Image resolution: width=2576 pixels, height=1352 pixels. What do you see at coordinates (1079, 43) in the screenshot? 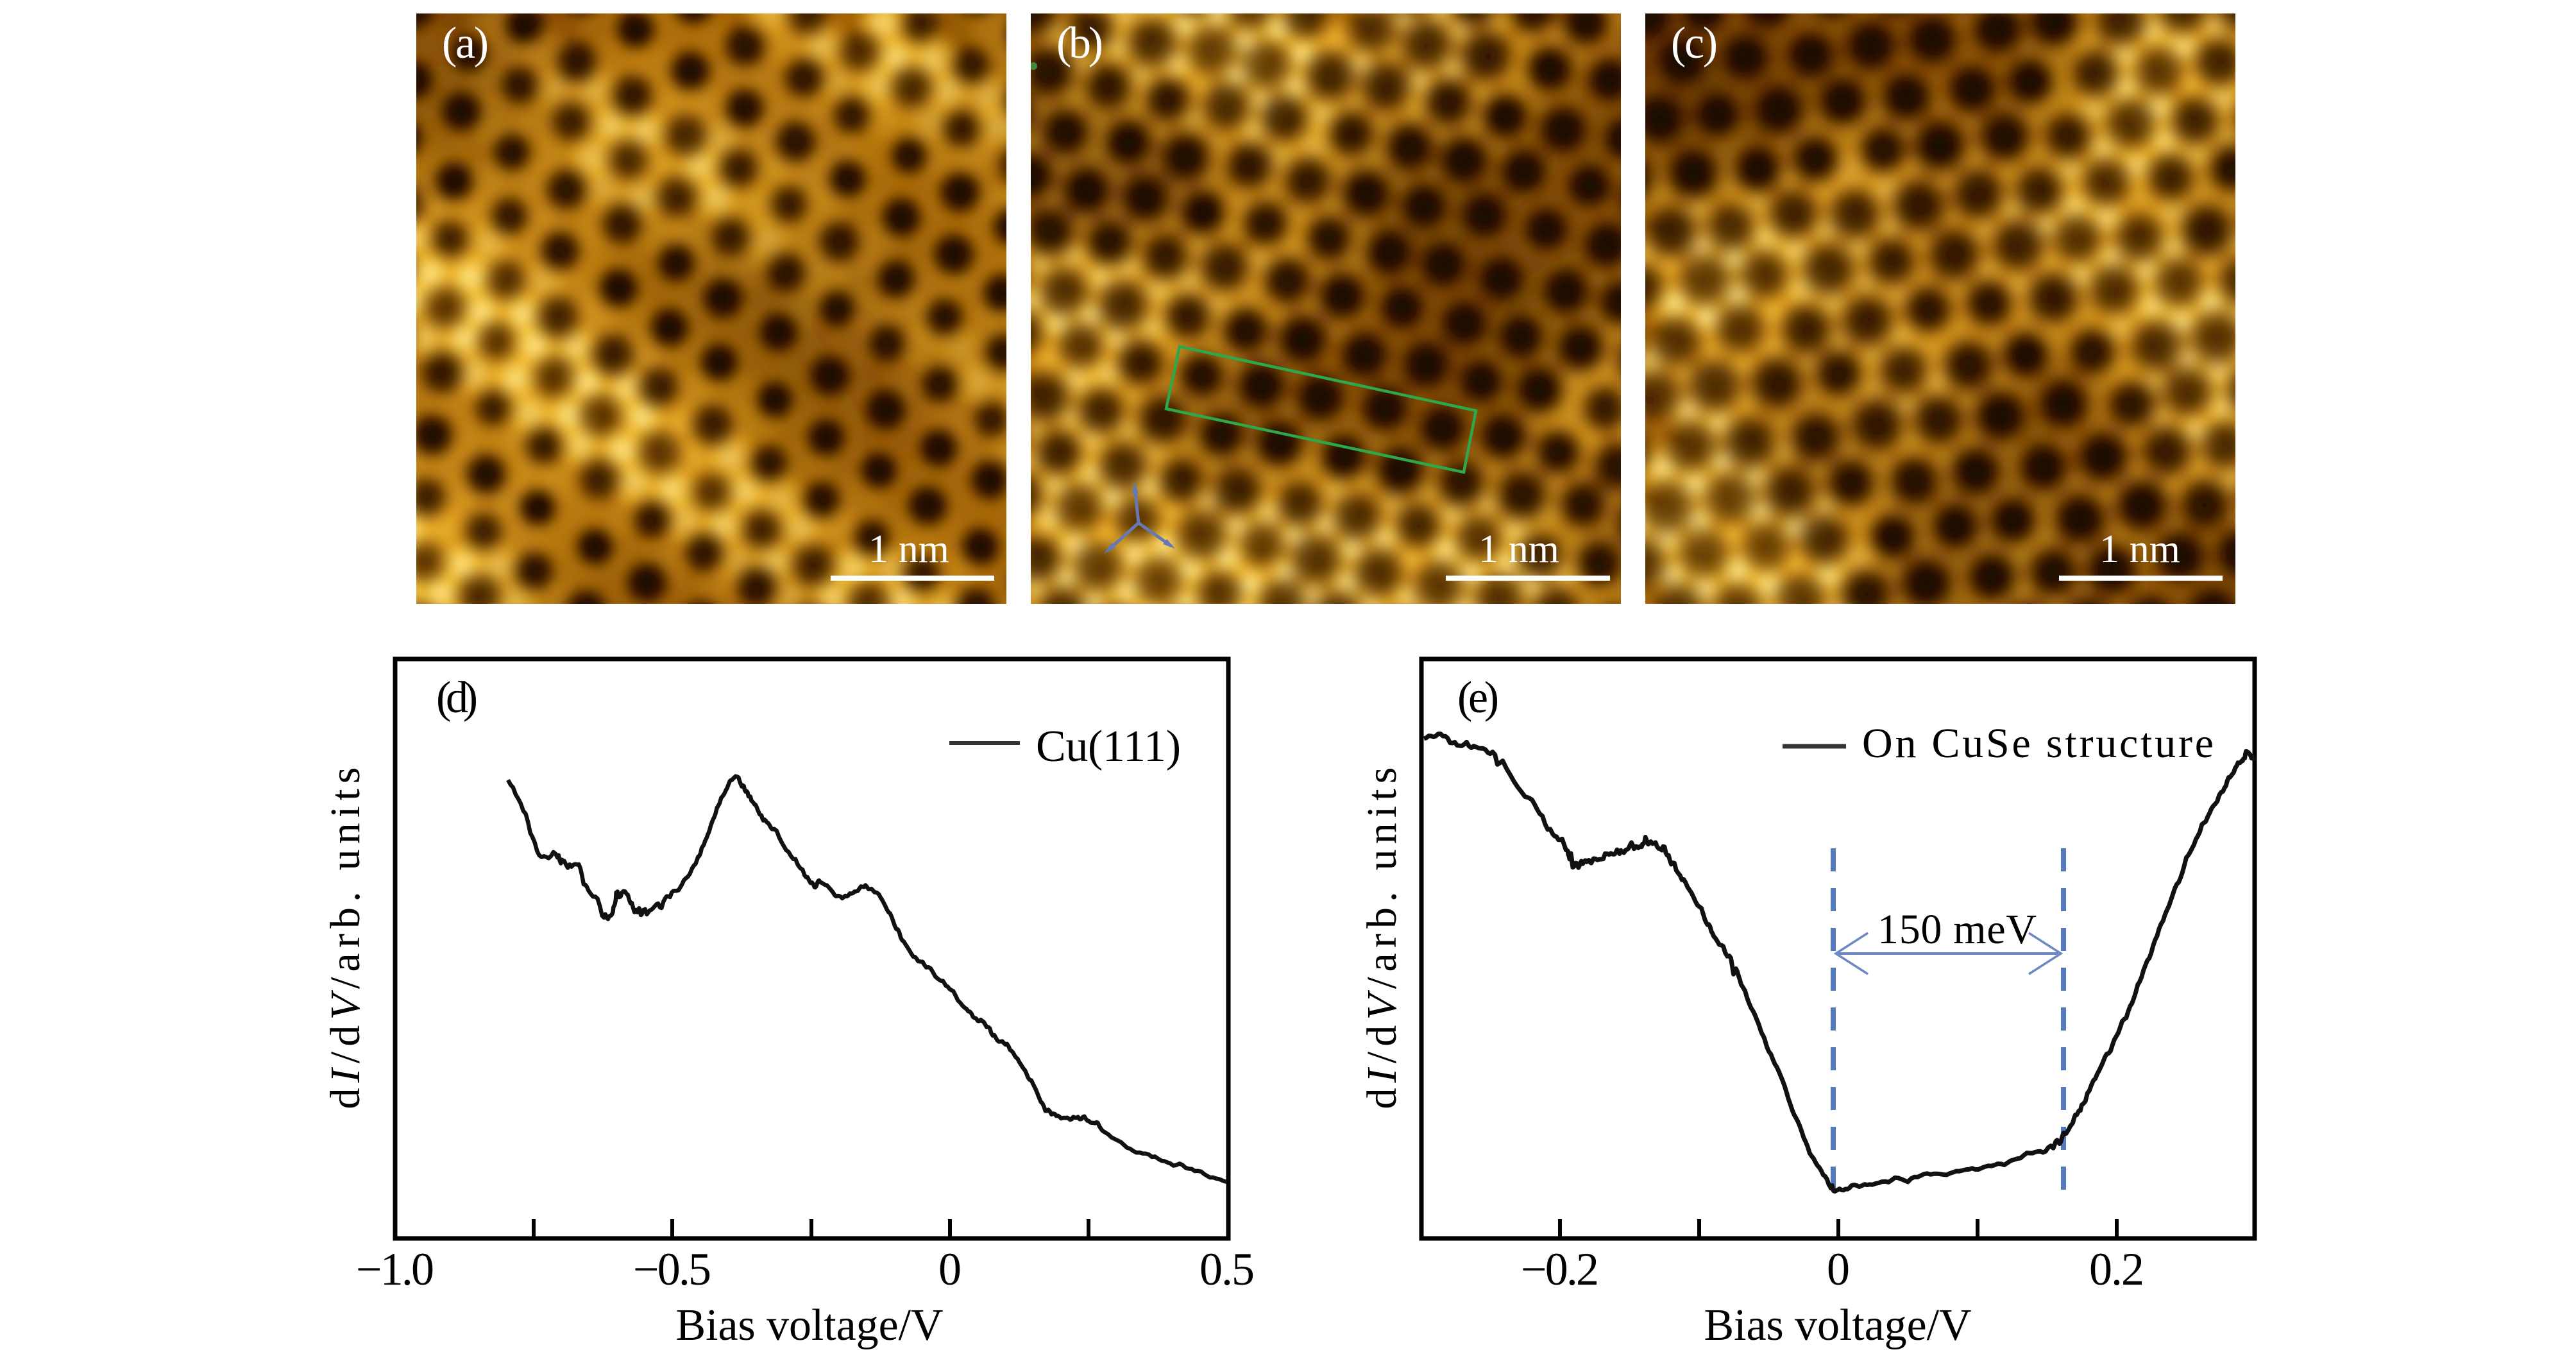
I see `svg-text: (b)` at bounding box center [1079, 43].